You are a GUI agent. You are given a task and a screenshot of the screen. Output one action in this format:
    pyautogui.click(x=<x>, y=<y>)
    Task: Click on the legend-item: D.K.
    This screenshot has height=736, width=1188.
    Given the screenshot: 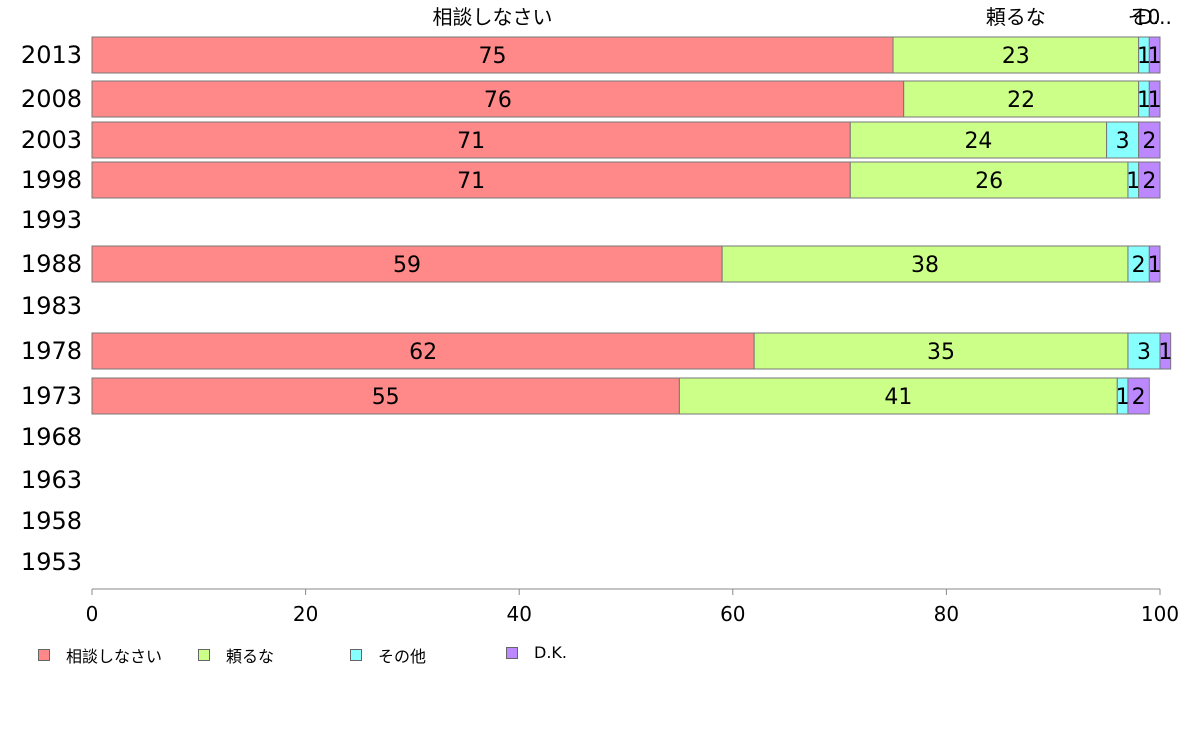 What is the action you would take?
    pyautogui.click(x=536, y=652)
    